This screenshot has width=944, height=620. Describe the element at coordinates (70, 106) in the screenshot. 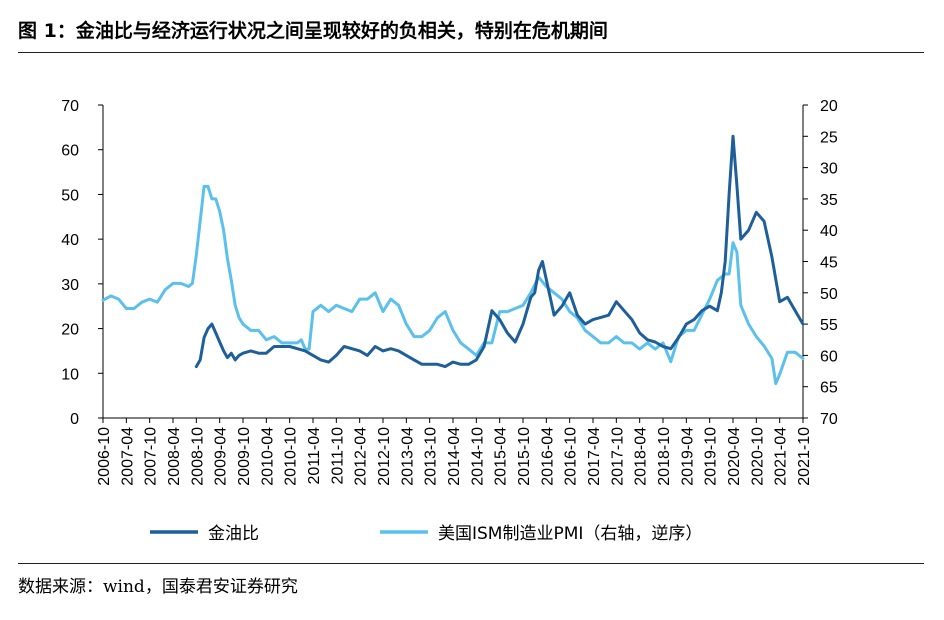

I see `left-axis-tick-label: 70` at that location.